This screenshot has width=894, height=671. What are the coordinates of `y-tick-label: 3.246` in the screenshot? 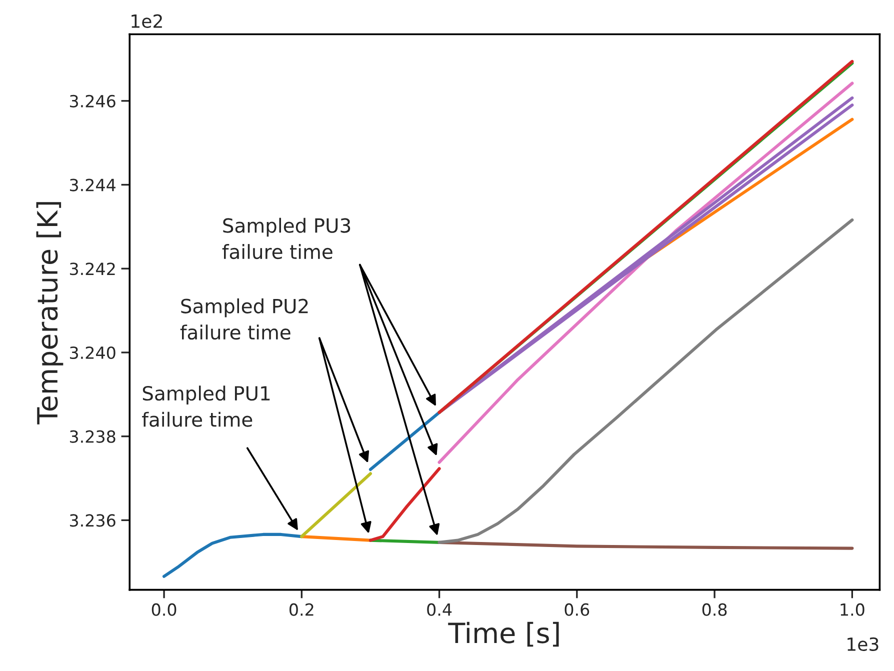 It's located at (93, 101).